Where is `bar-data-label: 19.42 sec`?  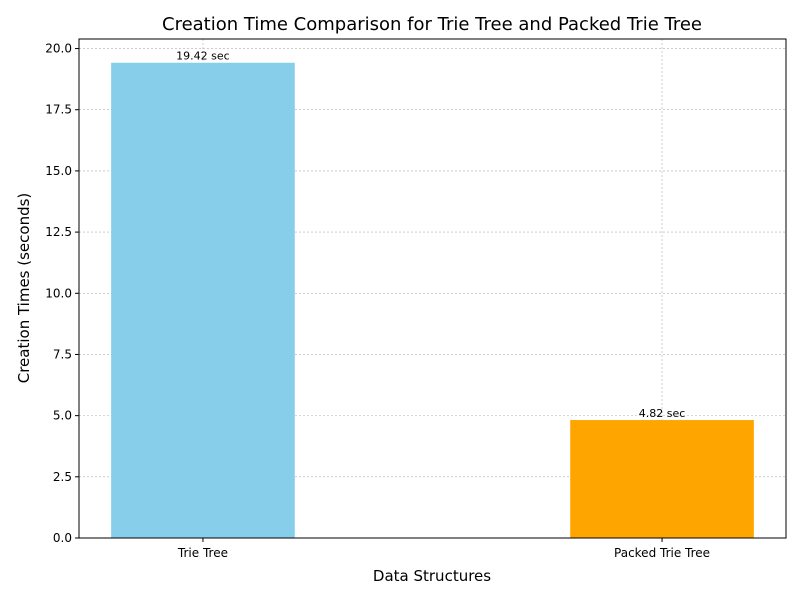 bar-data-label: 19.42 sec is located at coordinates (203, 56).